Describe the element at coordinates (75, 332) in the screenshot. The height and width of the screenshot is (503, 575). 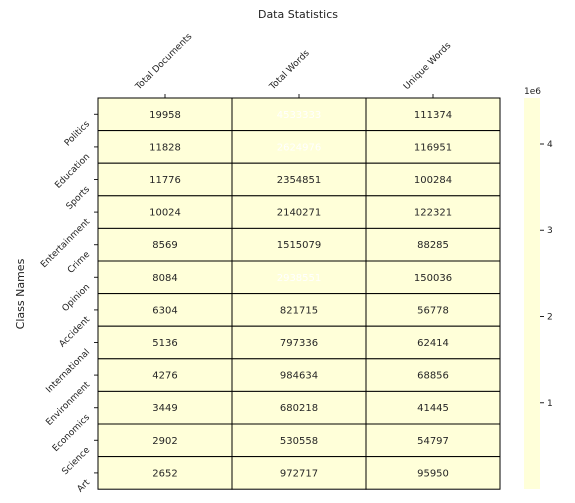
I see `row-label: Accident` at that location.